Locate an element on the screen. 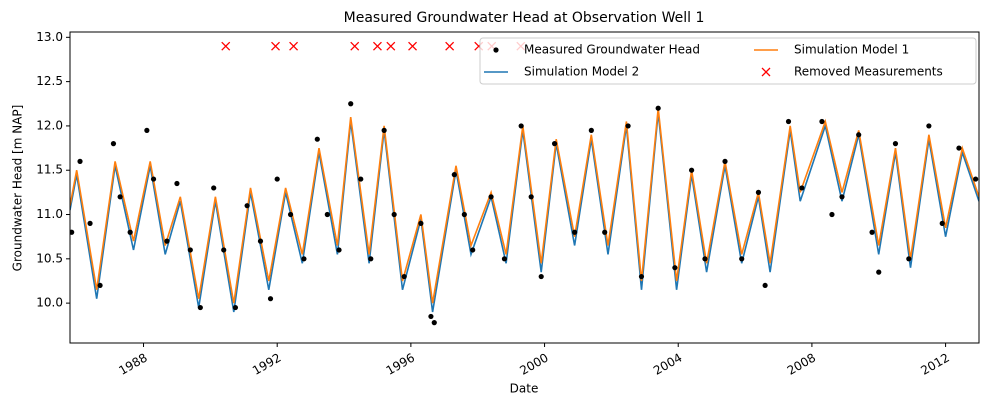 The image size is (989, 410). y-tick-label: 11.0 is located at coordinates (49, 214).